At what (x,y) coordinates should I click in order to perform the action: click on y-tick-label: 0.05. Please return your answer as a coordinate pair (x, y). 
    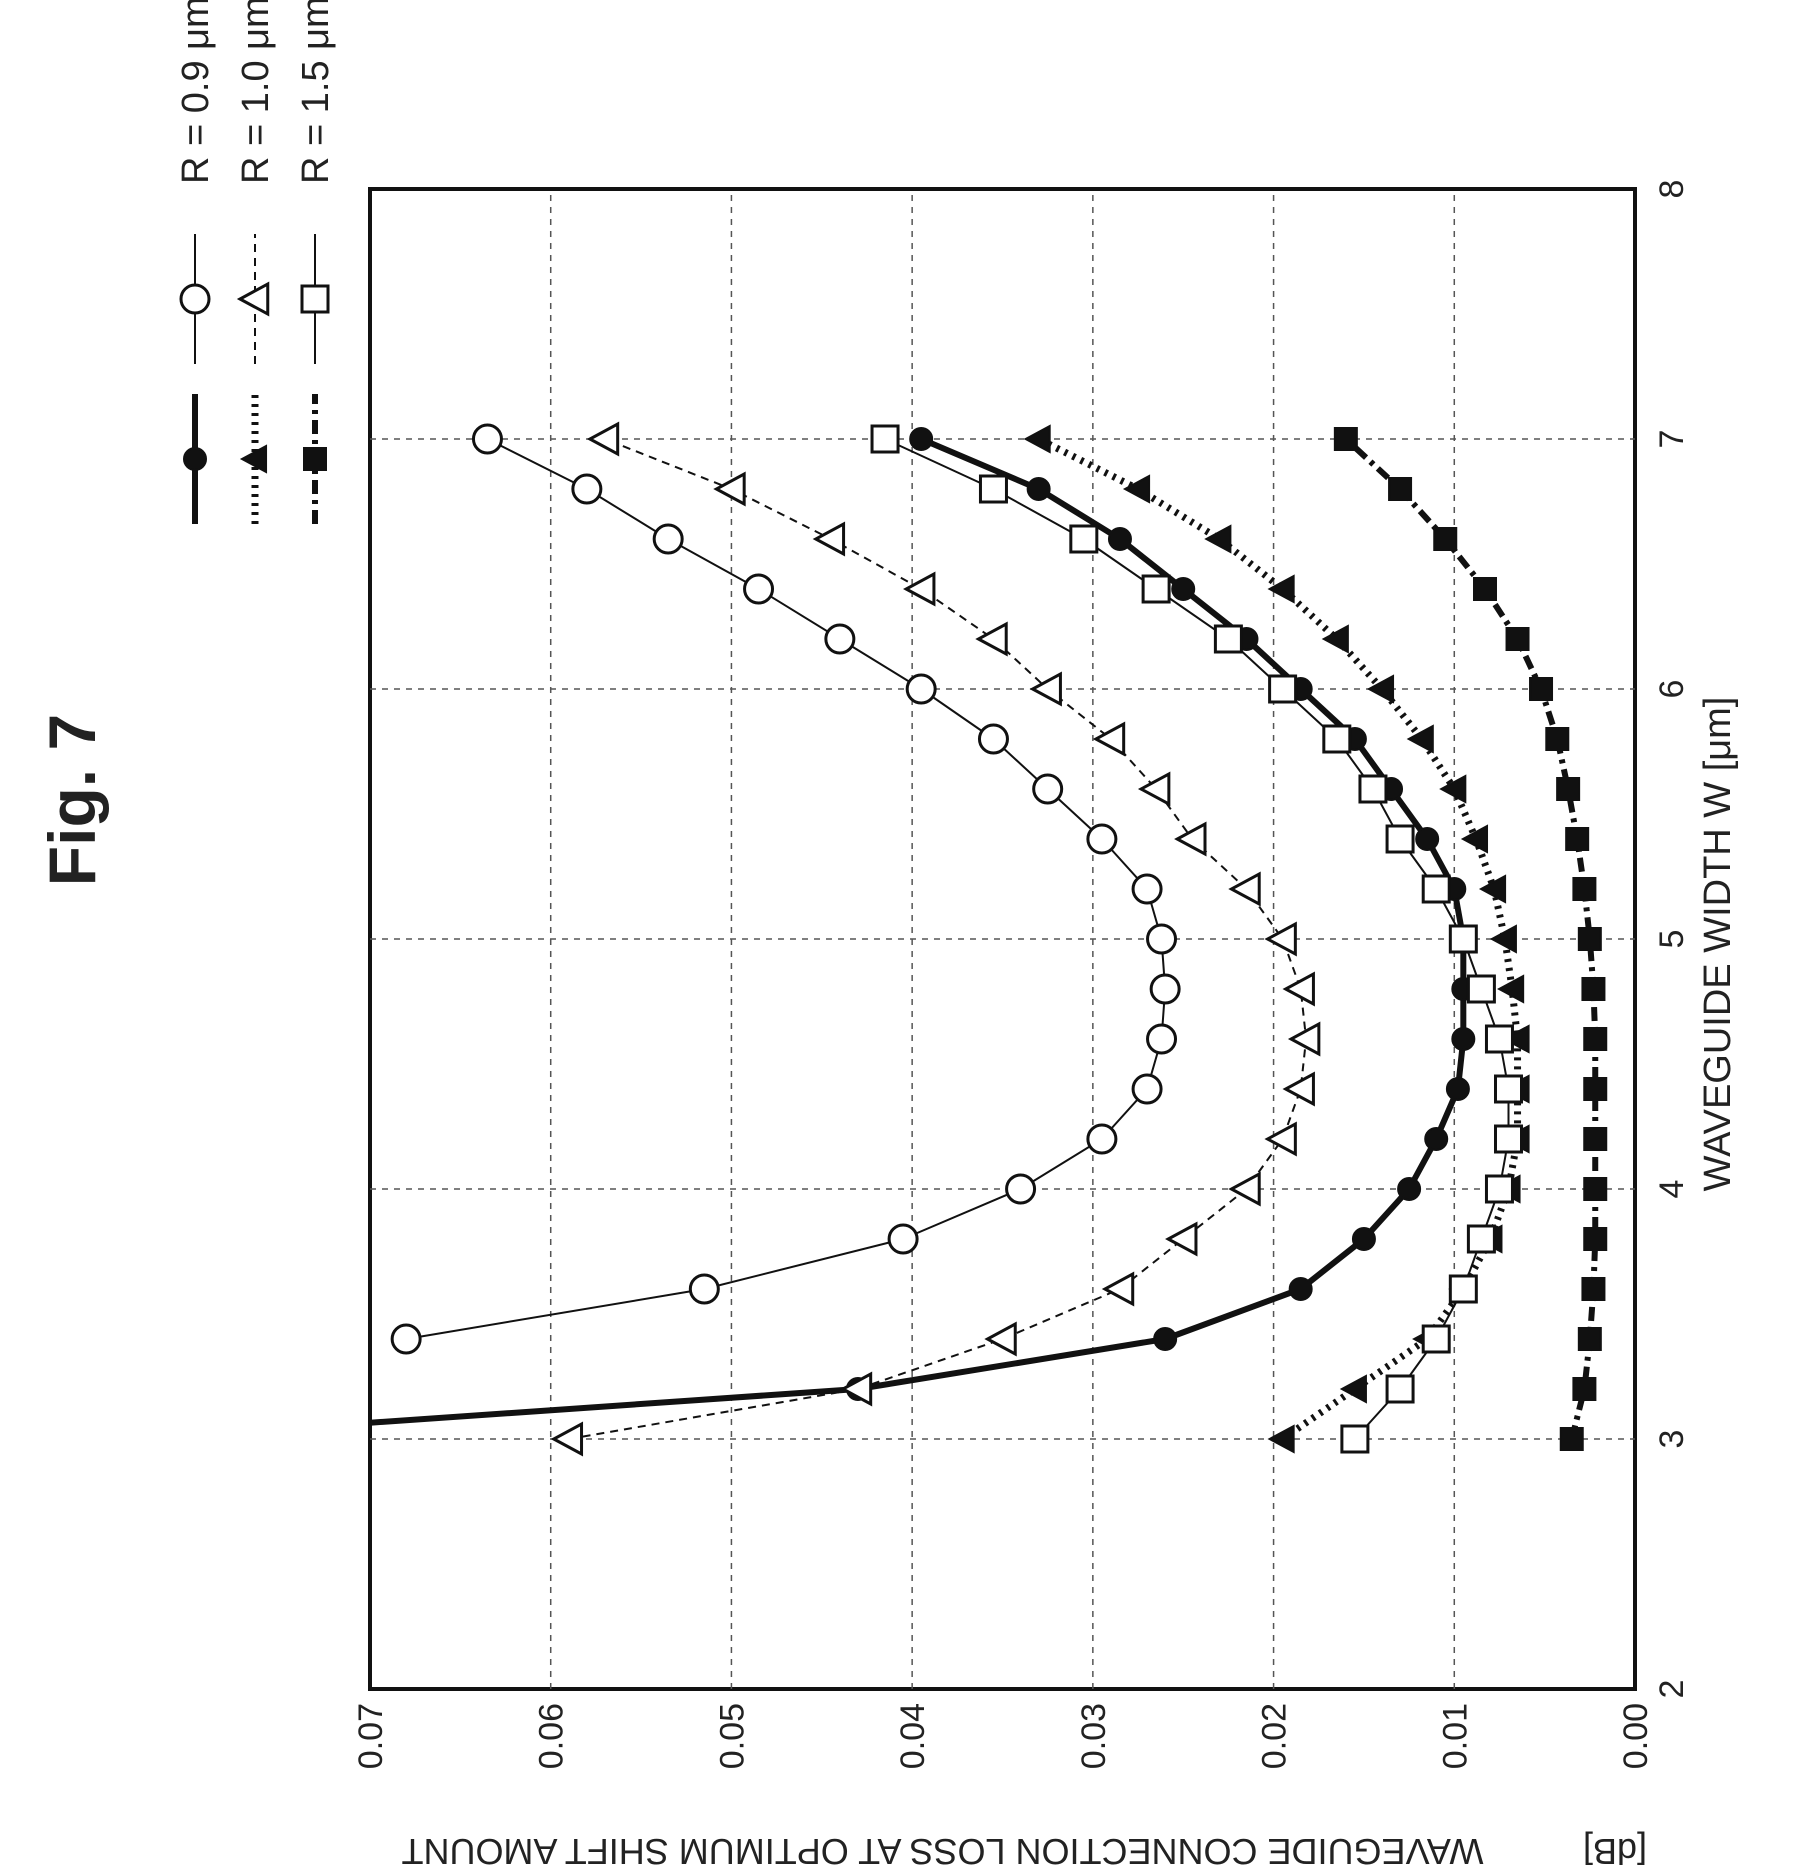
    Looking at the image, I should click on (732, 1736).